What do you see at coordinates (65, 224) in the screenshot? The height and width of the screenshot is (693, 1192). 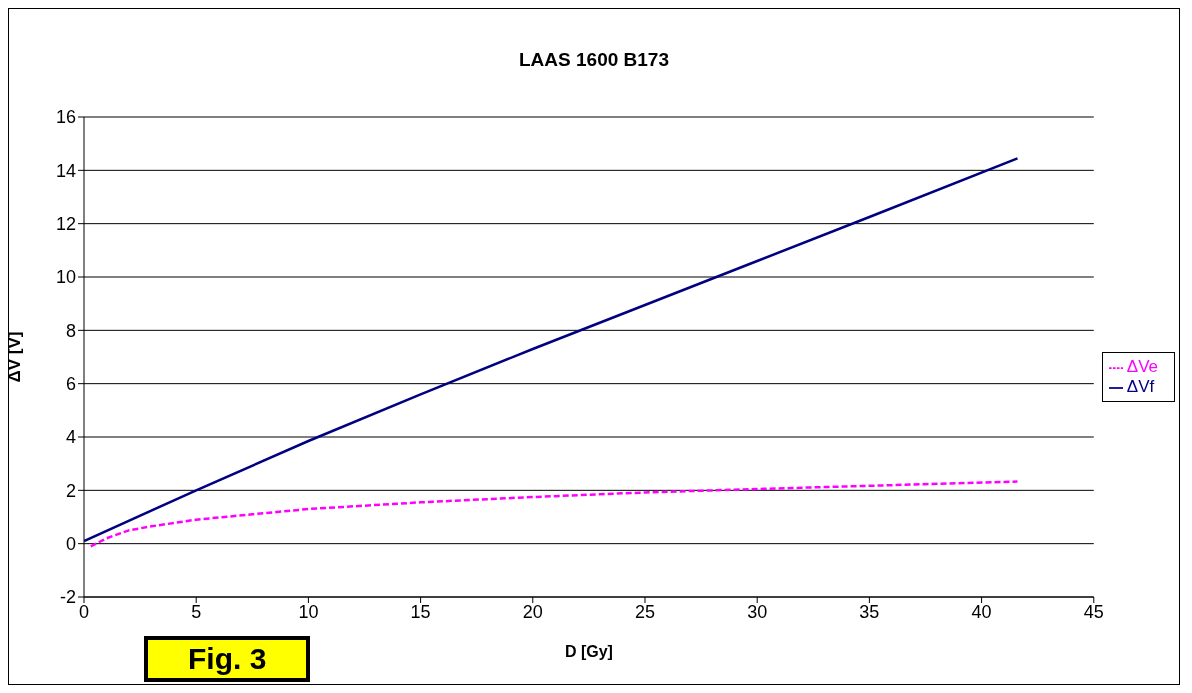 I see `y-tick-label: 12` at bounding box center [65, 224].